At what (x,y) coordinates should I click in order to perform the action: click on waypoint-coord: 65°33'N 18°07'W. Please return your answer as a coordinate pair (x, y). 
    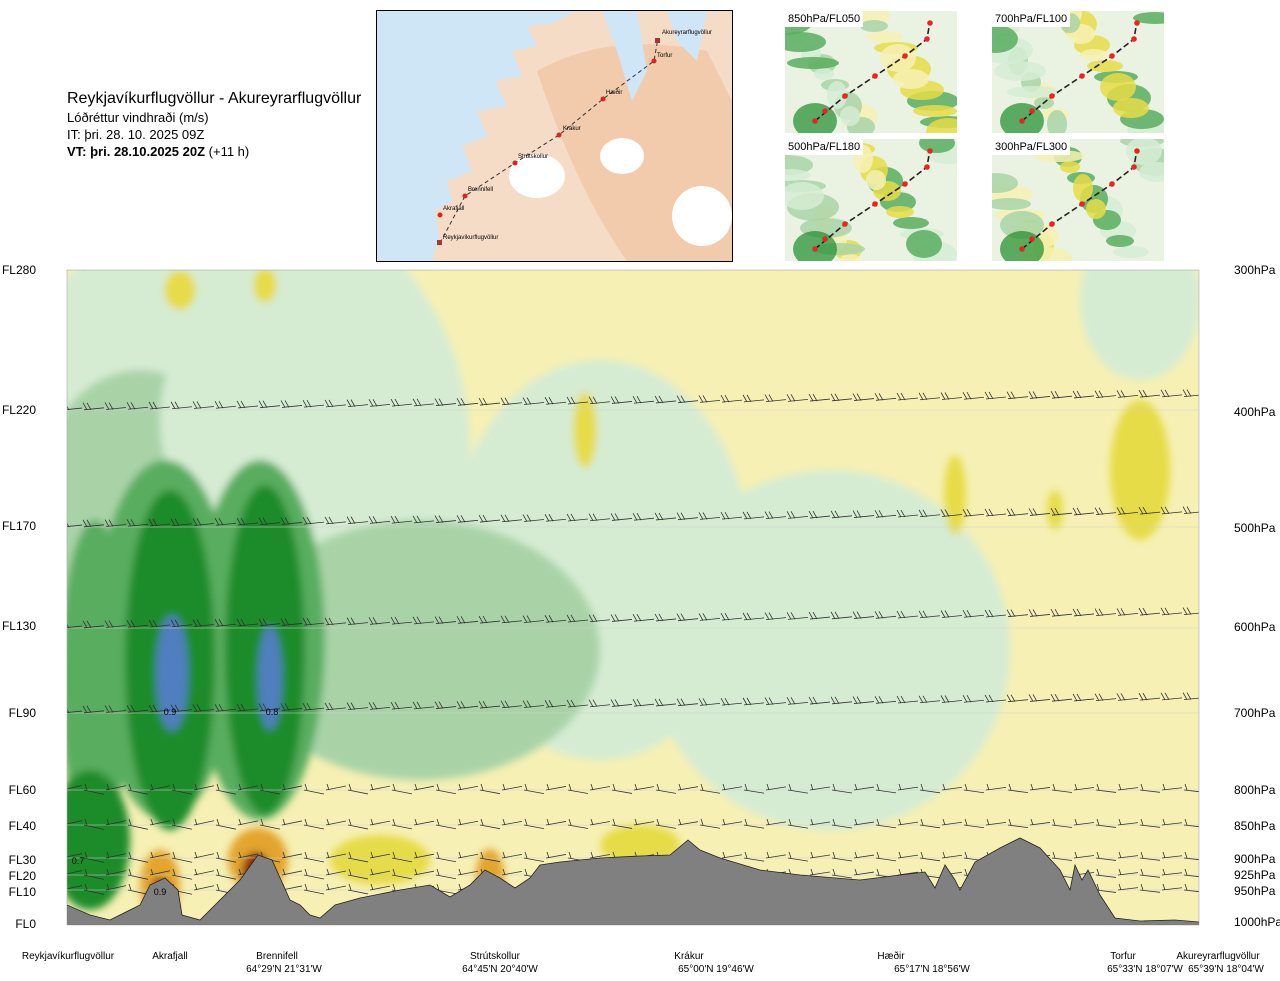
    Looking at the image, I should click on (1145, 969).